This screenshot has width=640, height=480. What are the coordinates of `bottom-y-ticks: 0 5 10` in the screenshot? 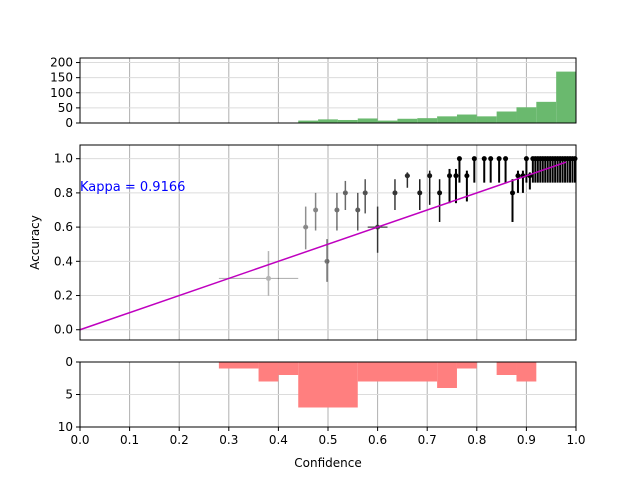 It's located at (69, 394).